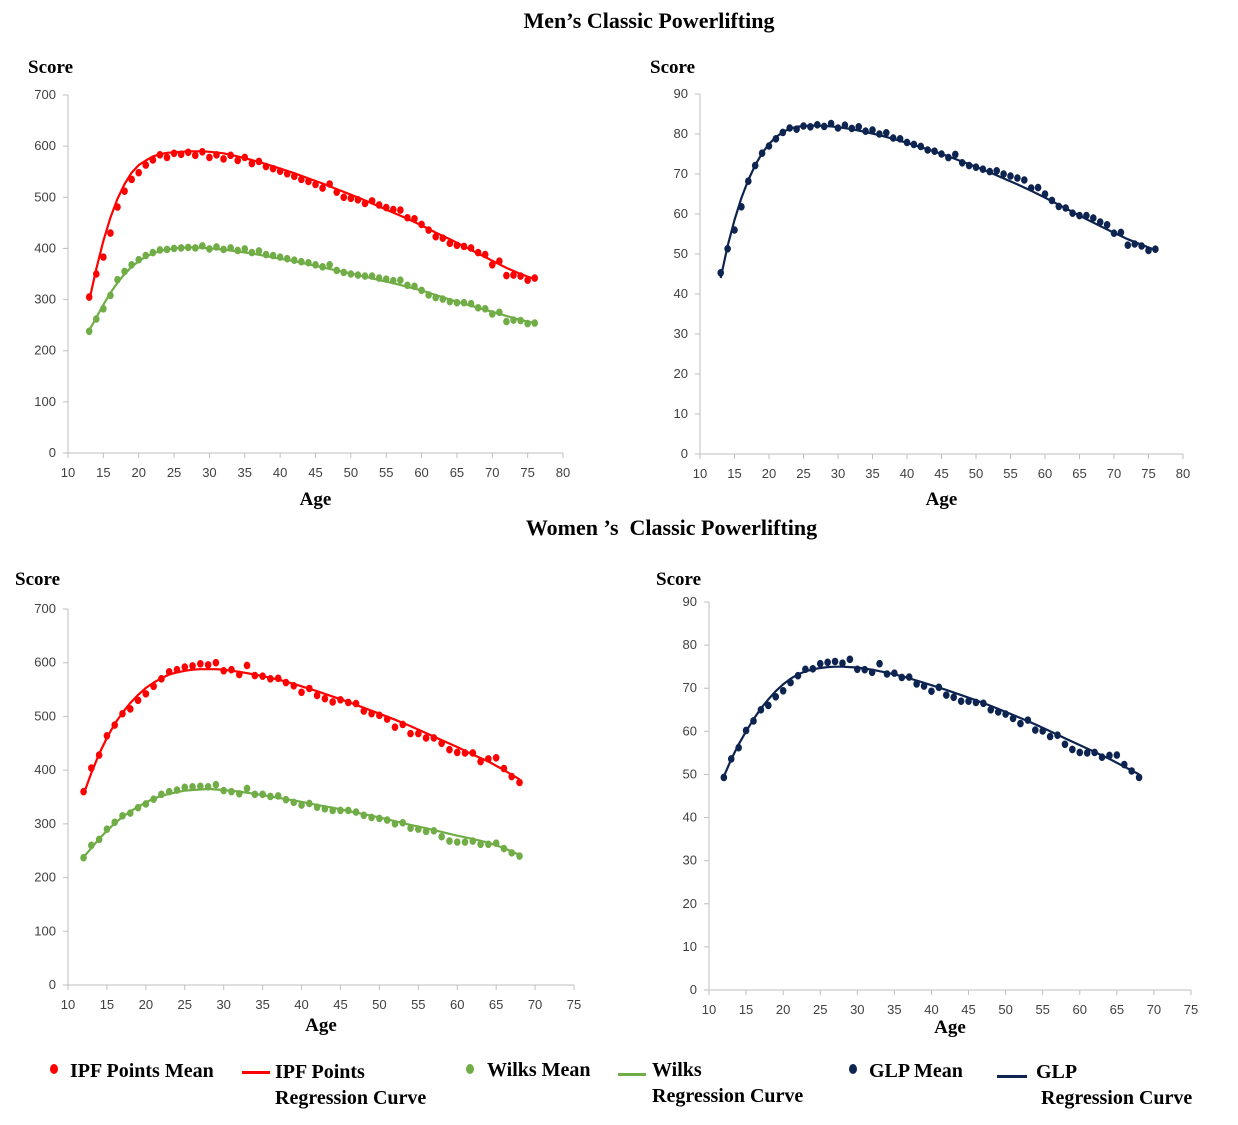 Image resolution: width=1238 pixels, height=1125 pixels. Describe the element at coordinates (45, 350) in the screenshot. I see `y-tick-label: 200` at that location.